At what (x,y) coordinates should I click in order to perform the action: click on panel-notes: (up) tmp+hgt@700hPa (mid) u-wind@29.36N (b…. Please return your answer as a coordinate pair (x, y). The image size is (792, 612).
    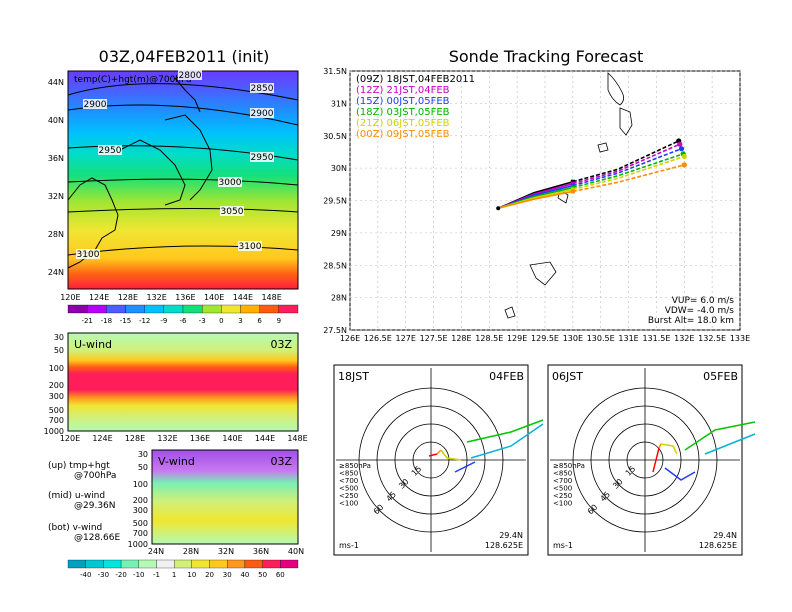
    Looking at the image, I should click on (84, 502).